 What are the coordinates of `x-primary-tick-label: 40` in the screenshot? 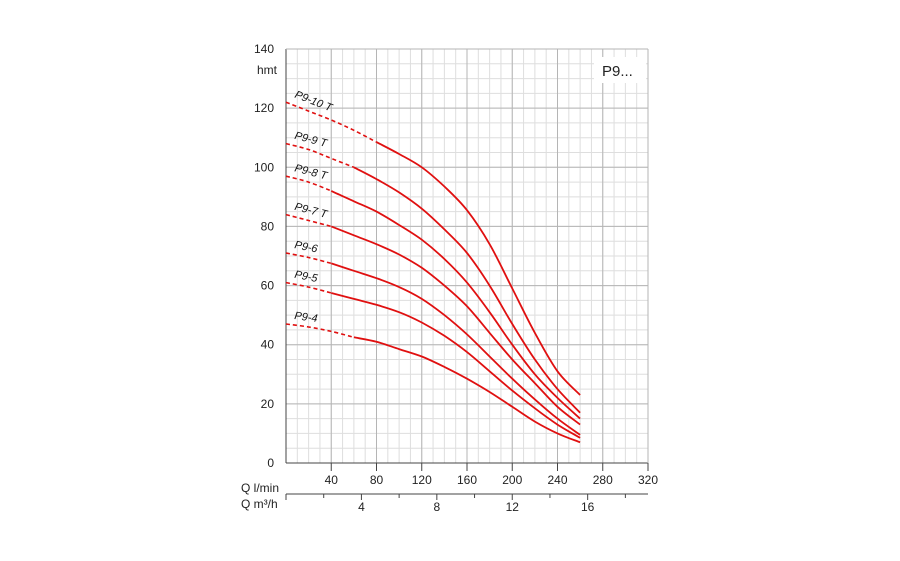 It's located at (332, 480).